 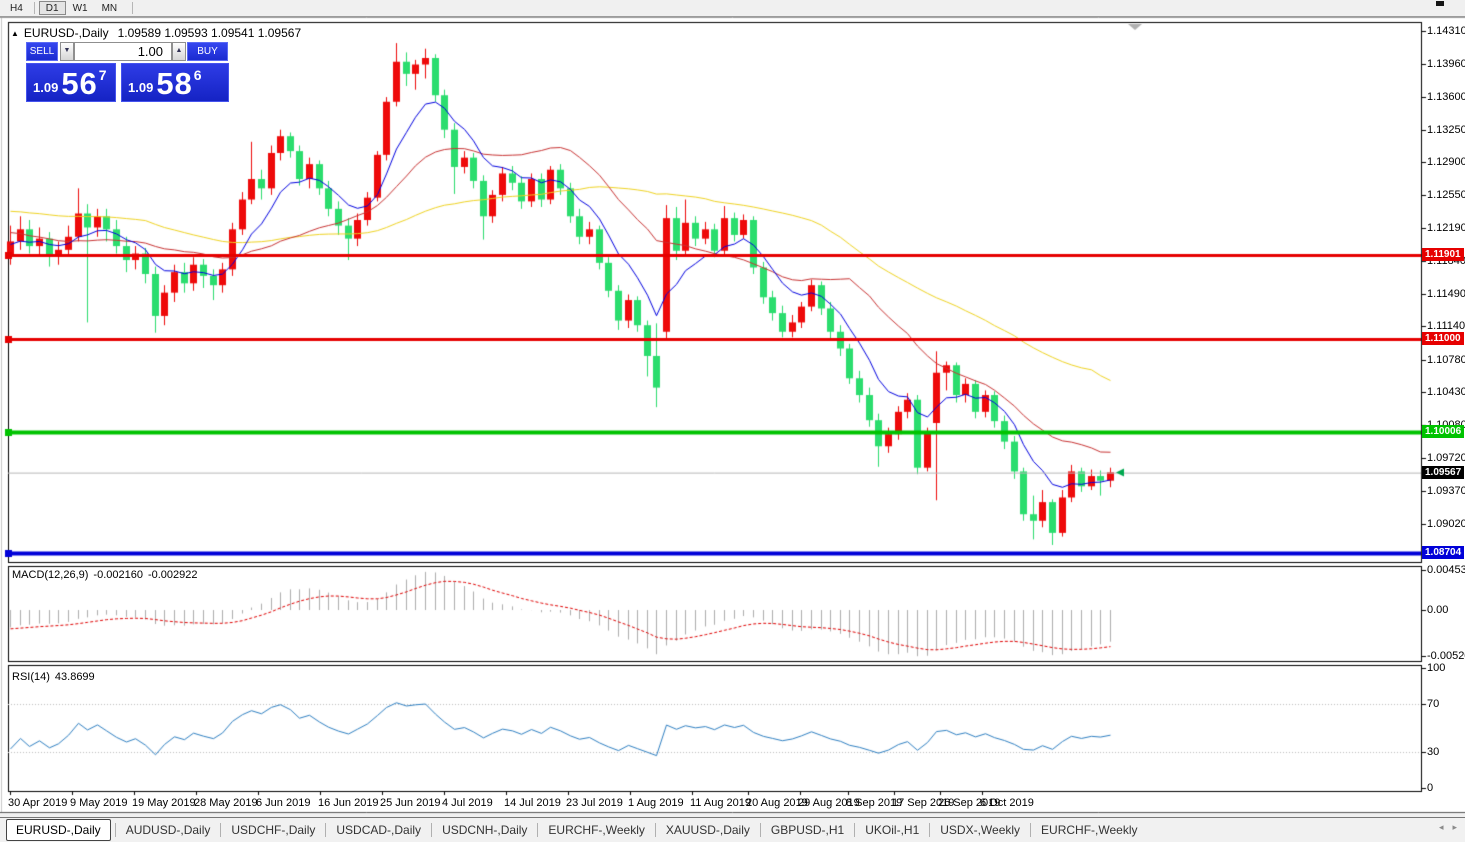 What do you see at coordinates (1440, 3) in the screenshot?
I see `window-menu-icon` at bounding box center [1440, 3].